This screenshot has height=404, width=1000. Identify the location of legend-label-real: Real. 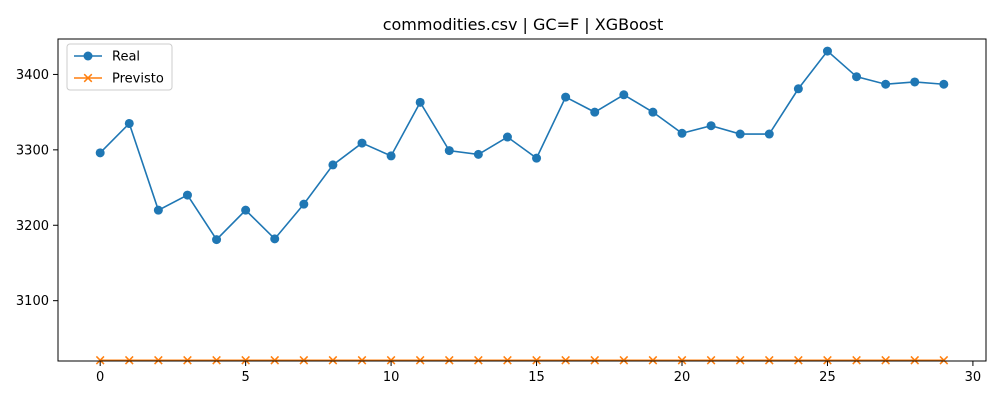
(126, 57).